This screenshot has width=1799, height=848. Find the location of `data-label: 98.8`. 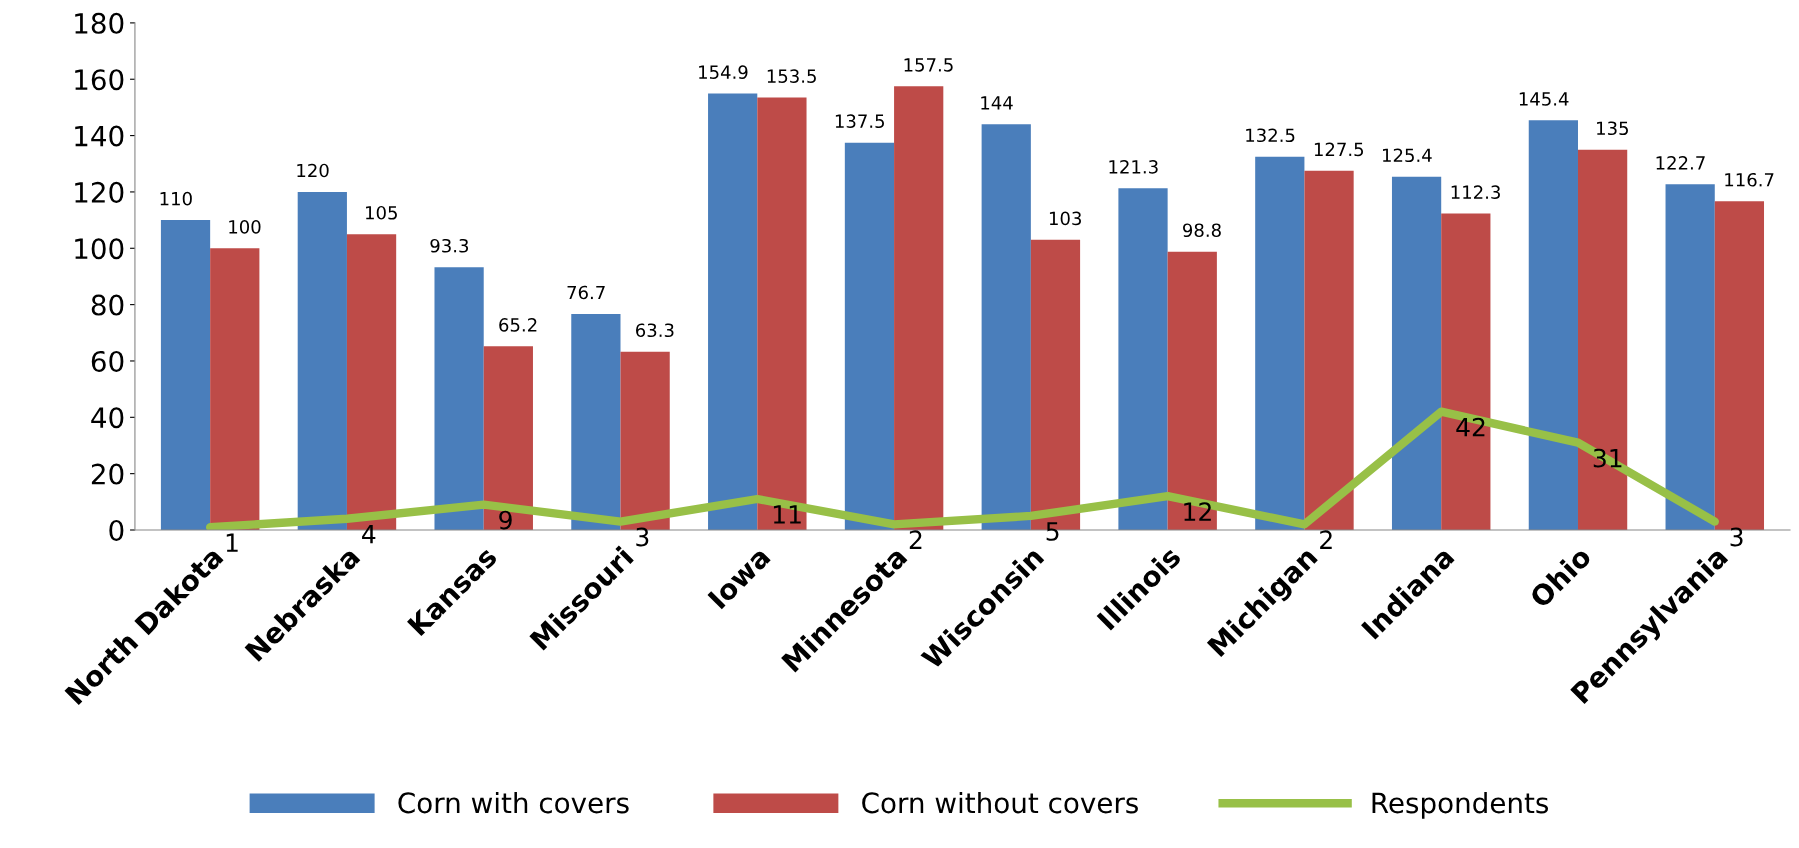

data-label: 98.8 is located at coordinates (1202, 230).